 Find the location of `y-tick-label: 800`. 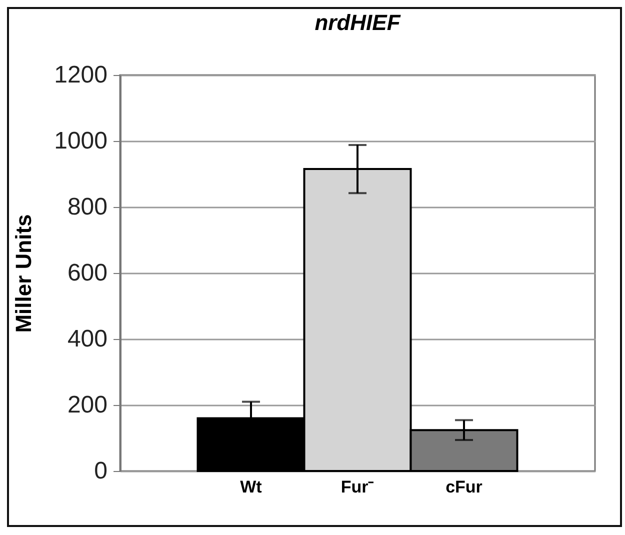

y-tick-label: 800 is located at coordinates (87, 207).